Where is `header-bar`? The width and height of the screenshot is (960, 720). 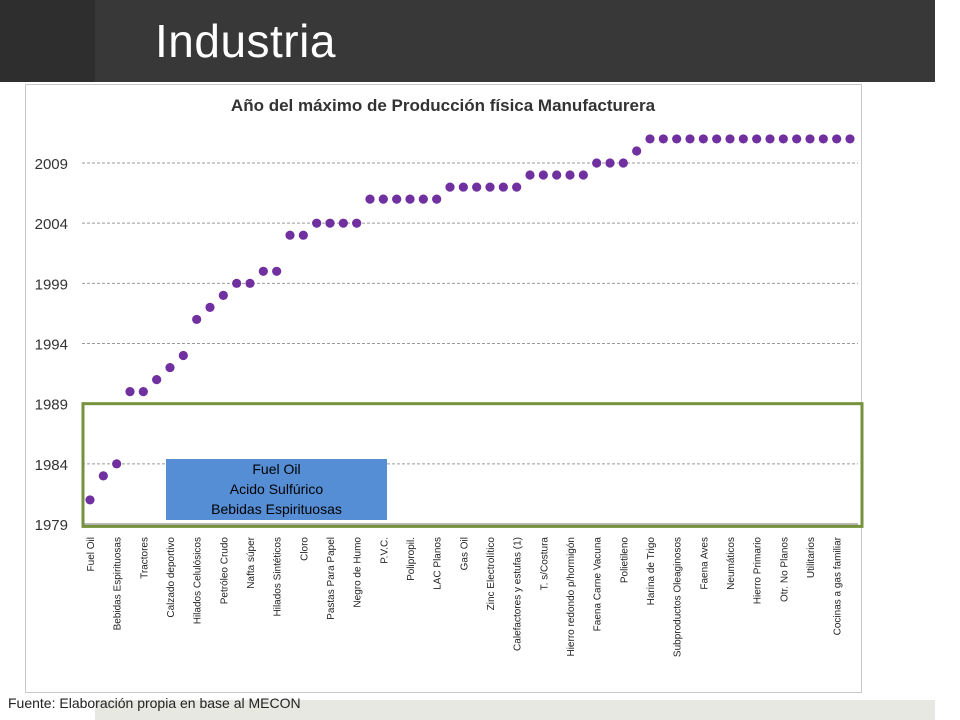 header-bar is located at coordinates (467, 41).